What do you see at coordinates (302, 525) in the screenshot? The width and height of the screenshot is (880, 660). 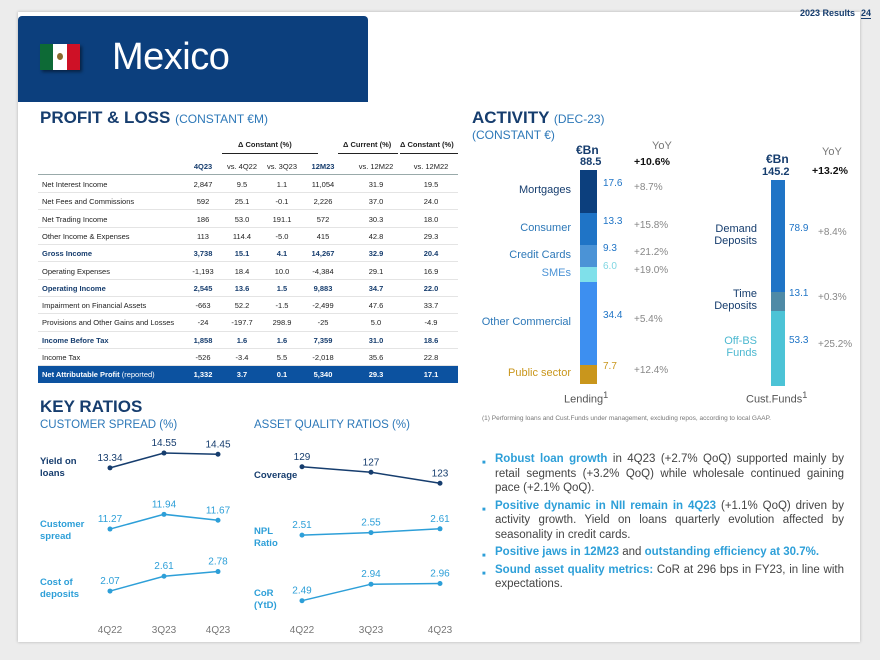 I see `asset-quality-data-label: 2.51` at bounding box center [302, 525].